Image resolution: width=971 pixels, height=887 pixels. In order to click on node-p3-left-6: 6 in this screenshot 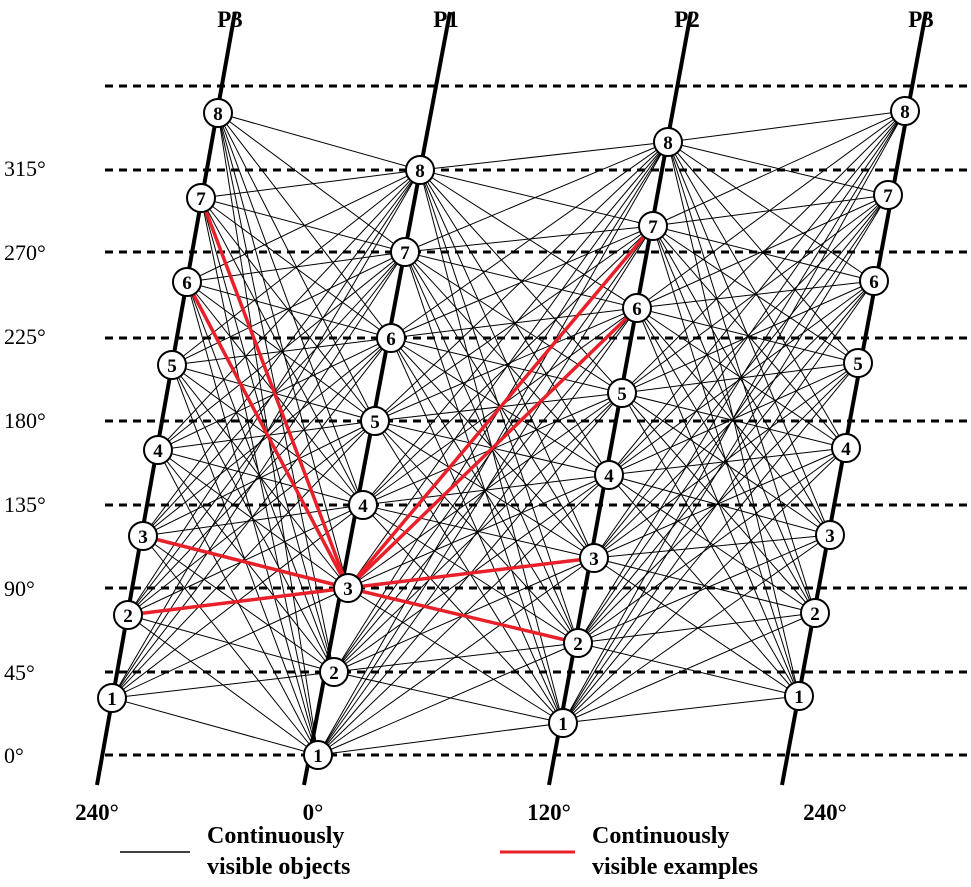, I will do `click(187, 282)`.